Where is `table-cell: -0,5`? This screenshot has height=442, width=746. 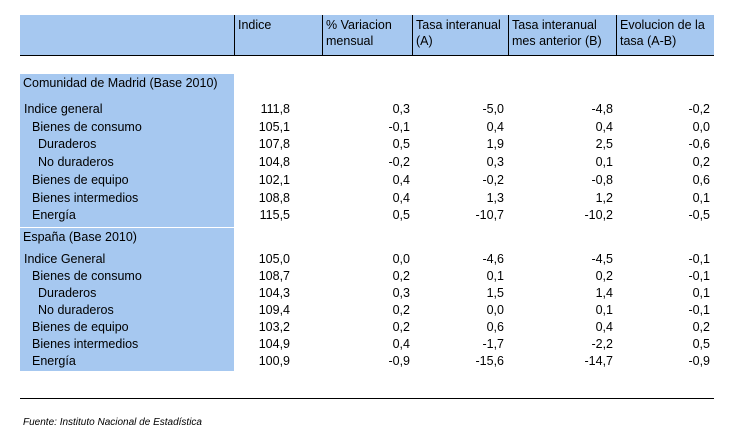 table-cell: -0,5 is located at coordinates (699, 215).